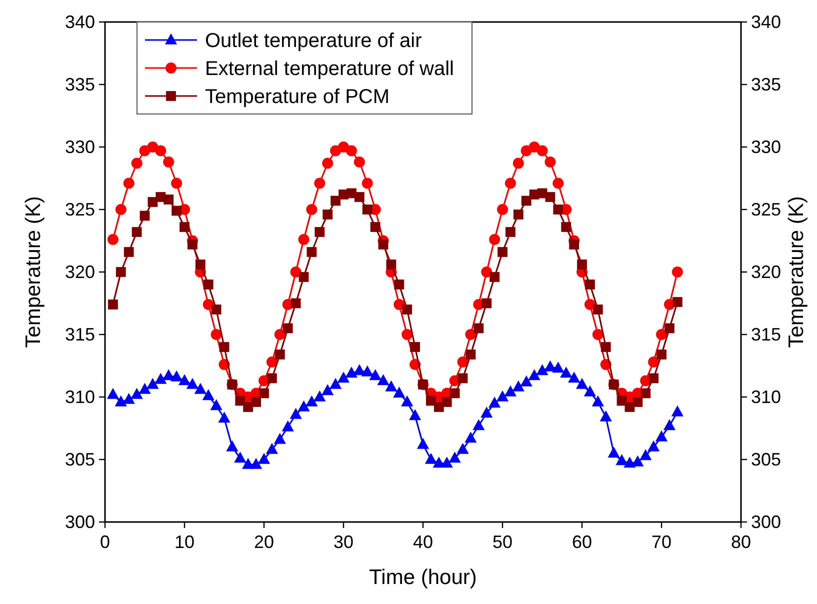 Image resolution: width=817 pixels, height=604 pixels. I want to click on x-tick-label: 40, so click(423, 542).